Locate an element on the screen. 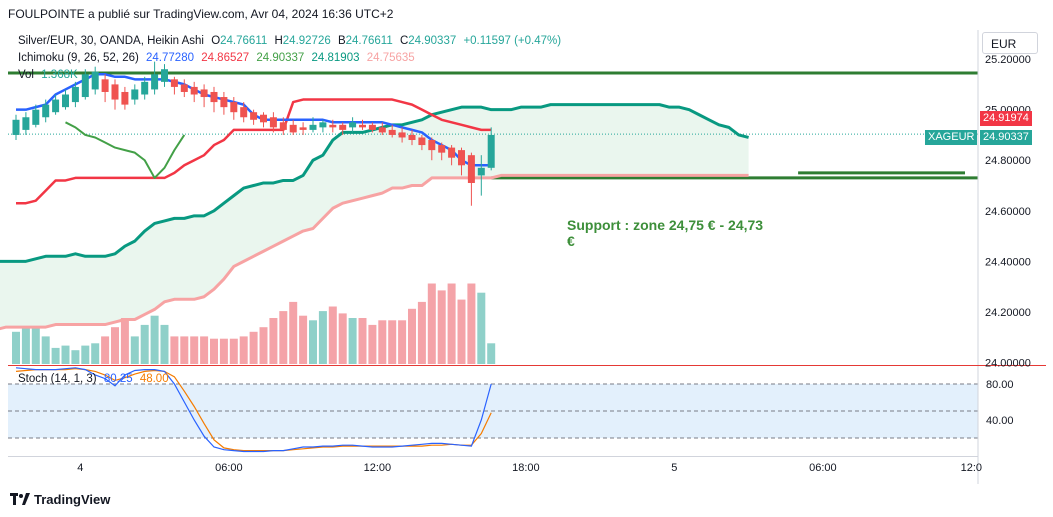 The height and width of the screenshot is (517, 1053). price-badge-green: 24.90337 is located at coordinates (1006, 137).